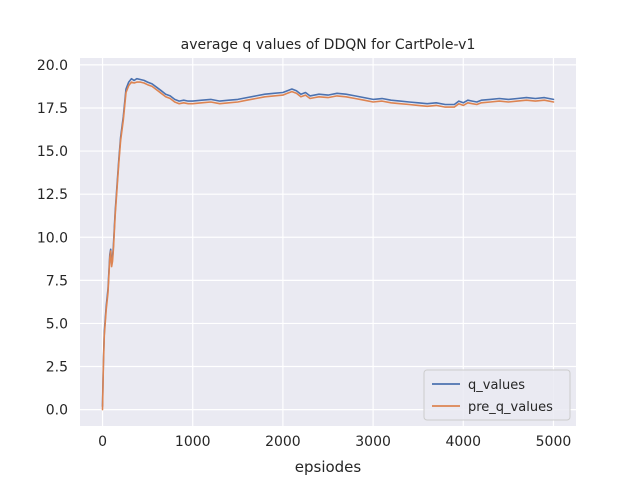 The height and width of the screenshot is (480, 640). What do you see at coordinates (57, 281) in the screenshot?
I see `y-tick-label: 7.5` at bounding box center [57, 281].